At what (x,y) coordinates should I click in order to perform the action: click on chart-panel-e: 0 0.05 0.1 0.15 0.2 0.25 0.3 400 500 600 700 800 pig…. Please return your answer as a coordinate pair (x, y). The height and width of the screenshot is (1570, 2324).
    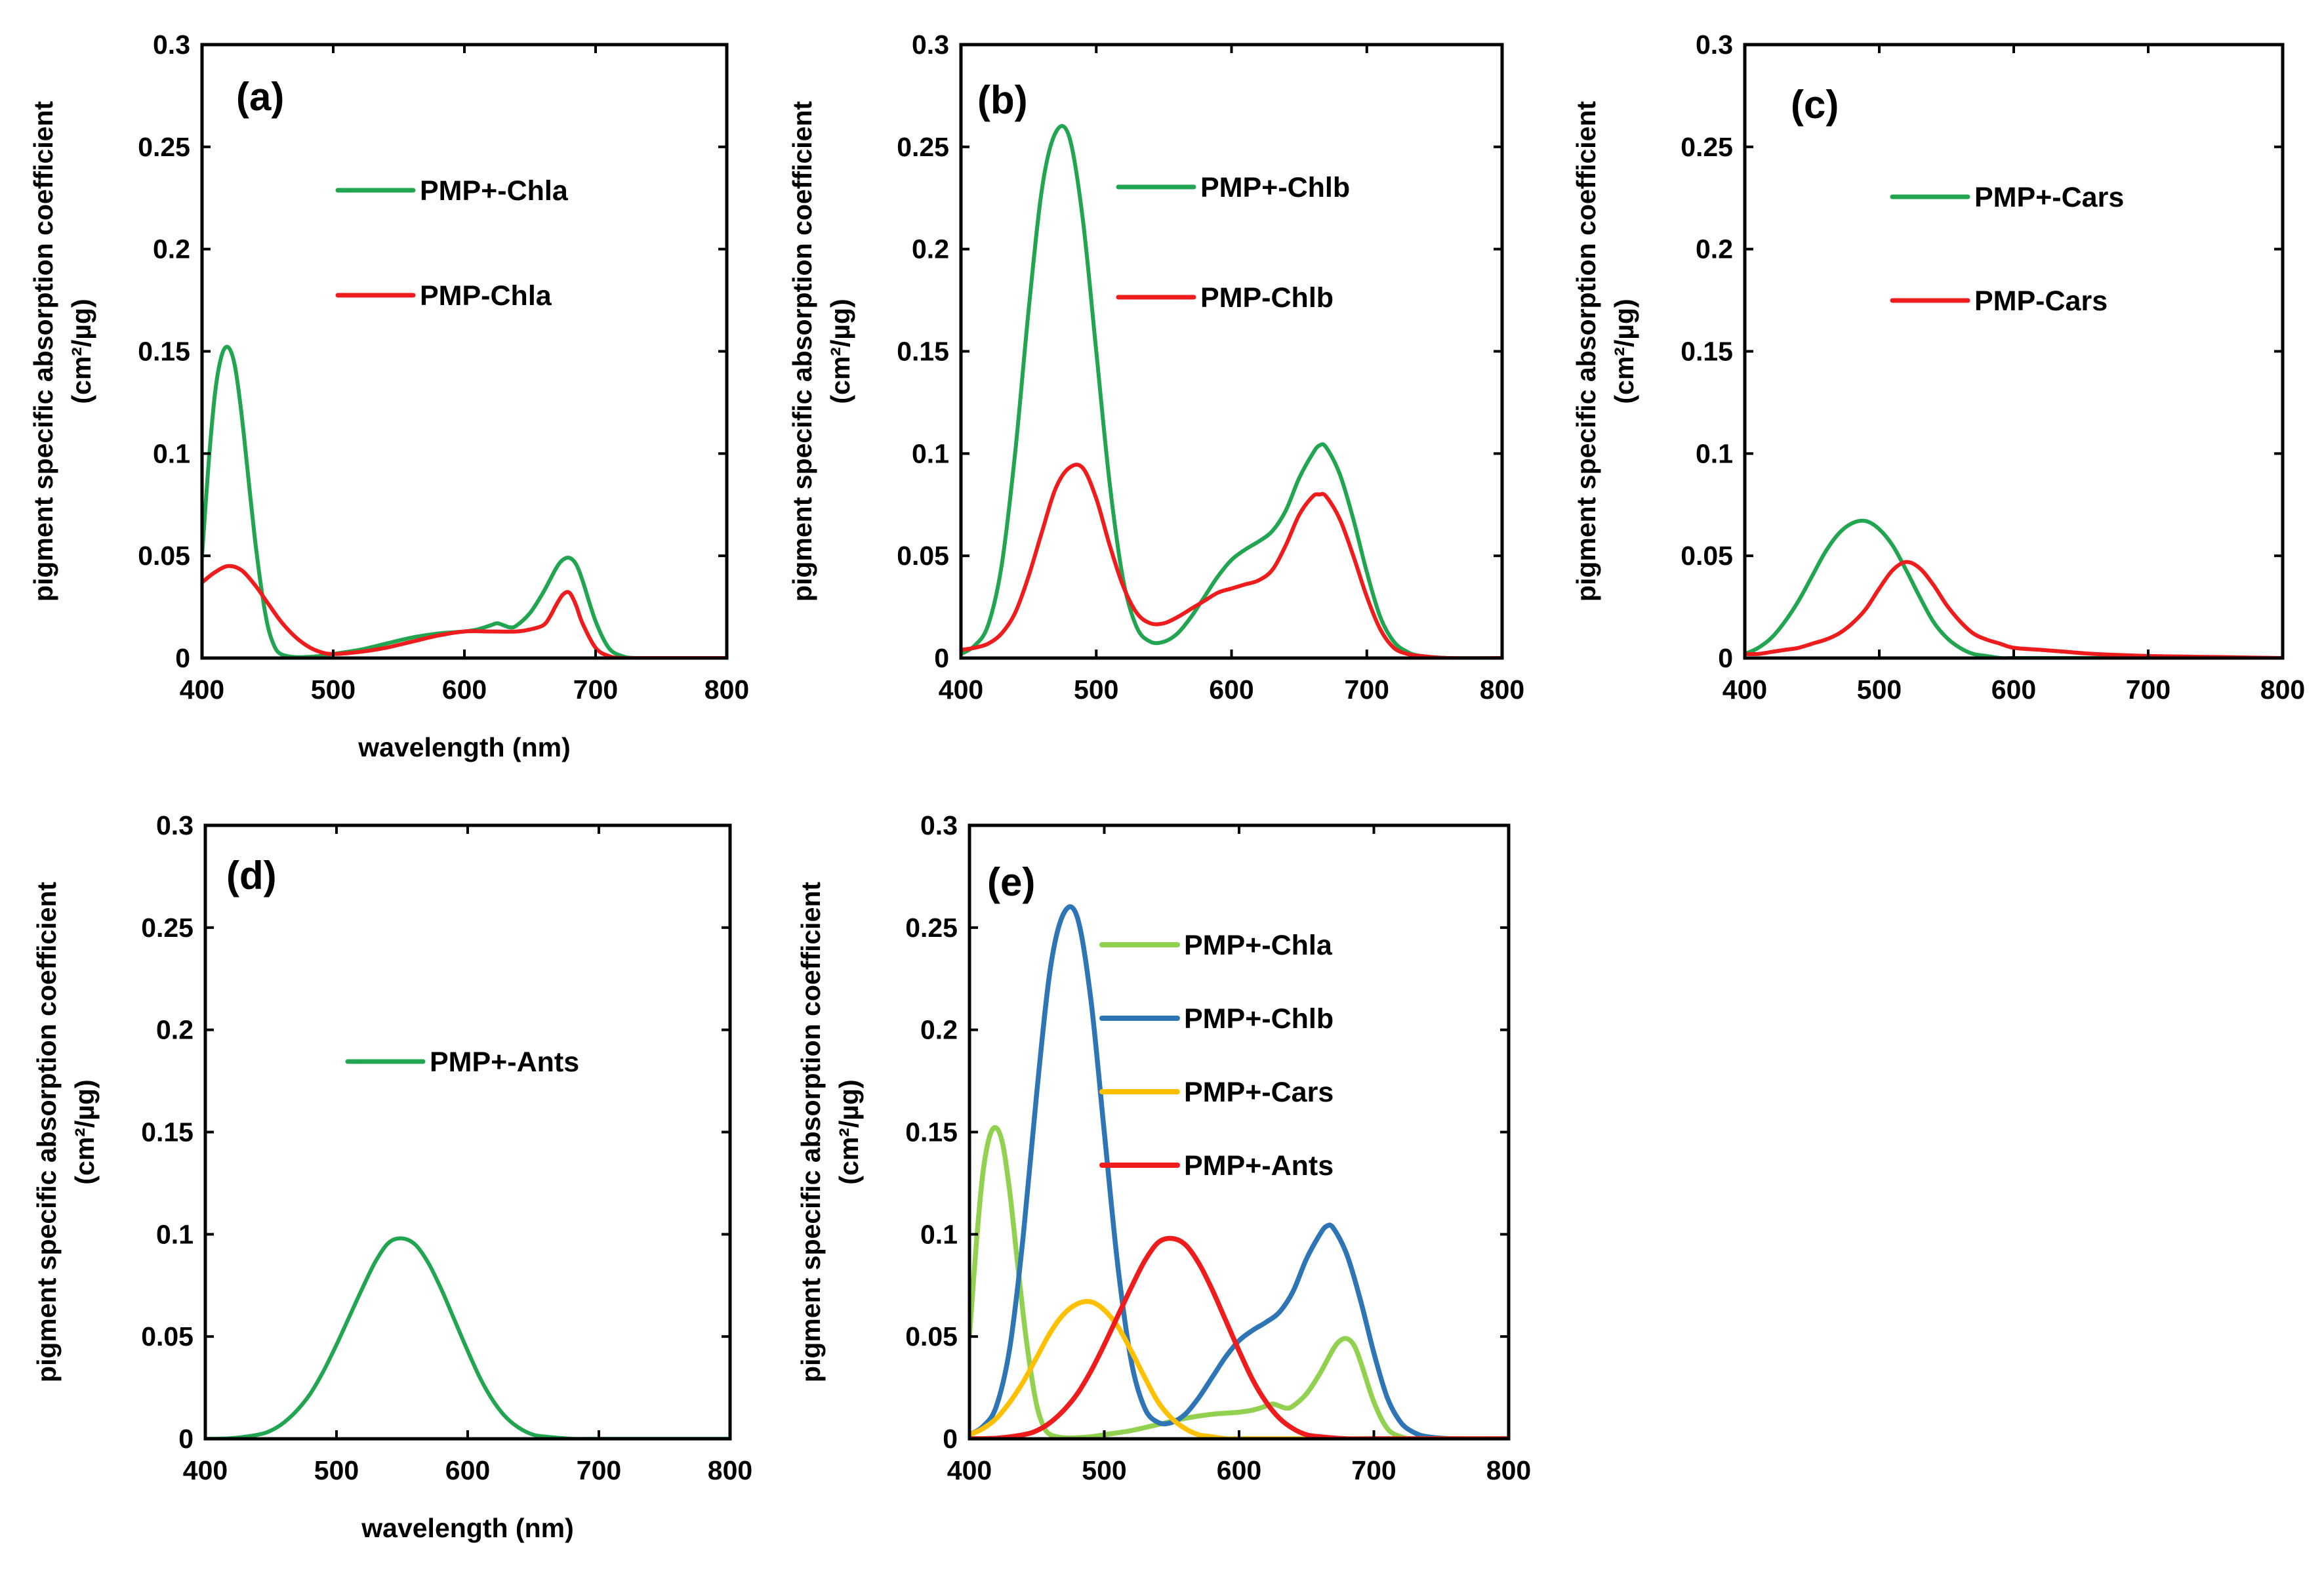
    Looking at the image, I should click on (1163, 1147).